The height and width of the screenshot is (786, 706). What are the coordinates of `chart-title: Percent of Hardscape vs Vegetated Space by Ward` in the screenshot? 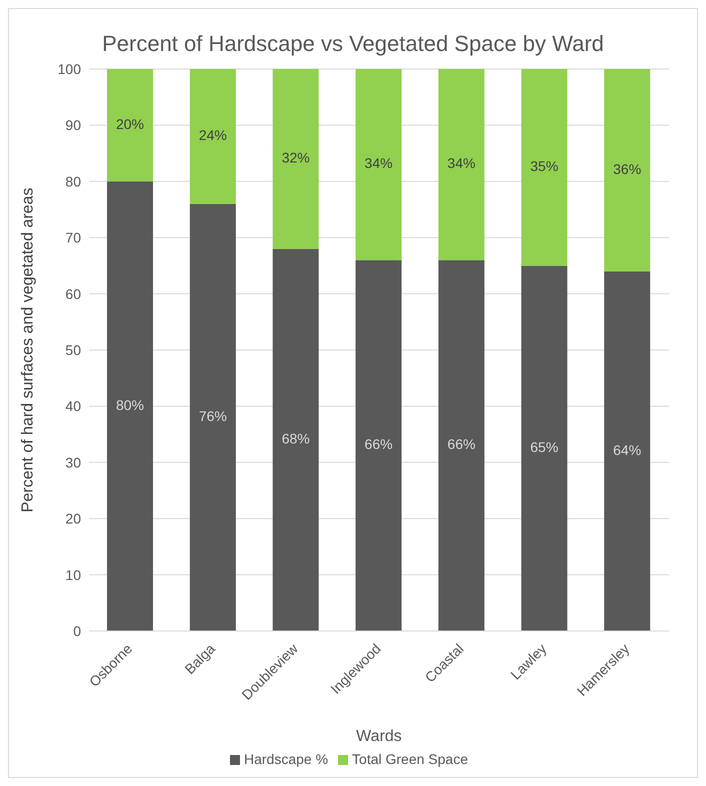 It's located at (353, 43).